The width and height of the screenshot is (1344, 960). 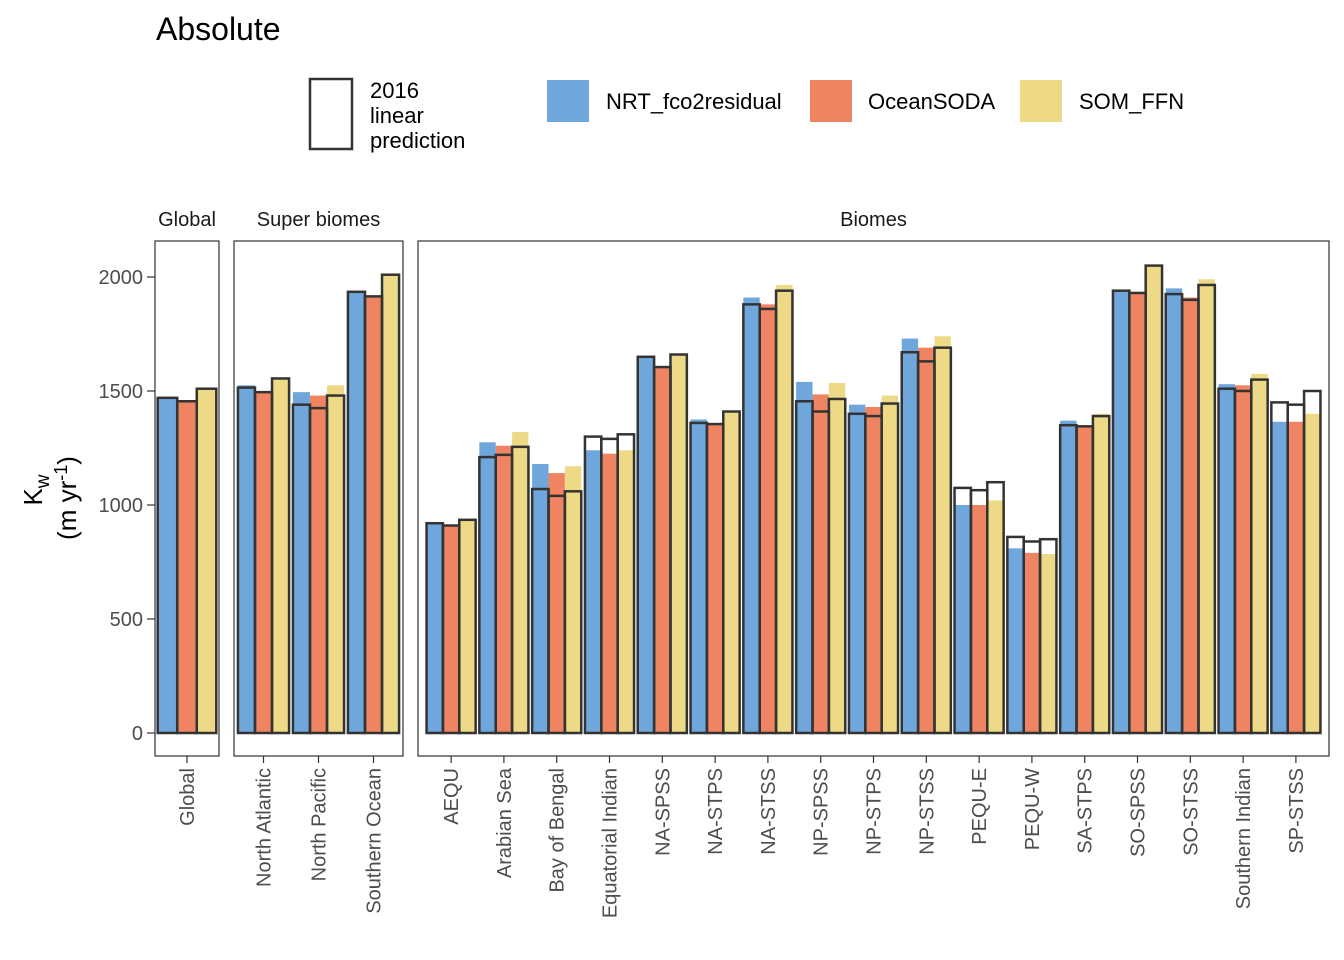 What do you see at coordinates (1041, 101) in the screenshot?
I see `legend-key-som-ffn` at bounding box center [1041, 101].